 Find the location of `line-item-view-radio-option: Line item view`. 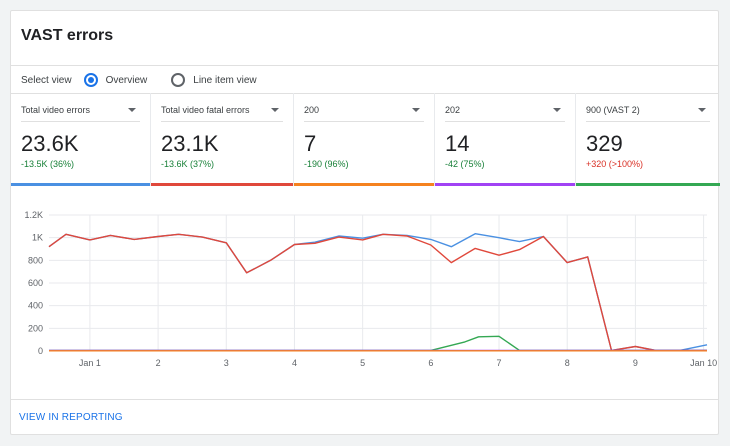

line-item-view-radio-option: Line item view is located at coordinates (214, 80).